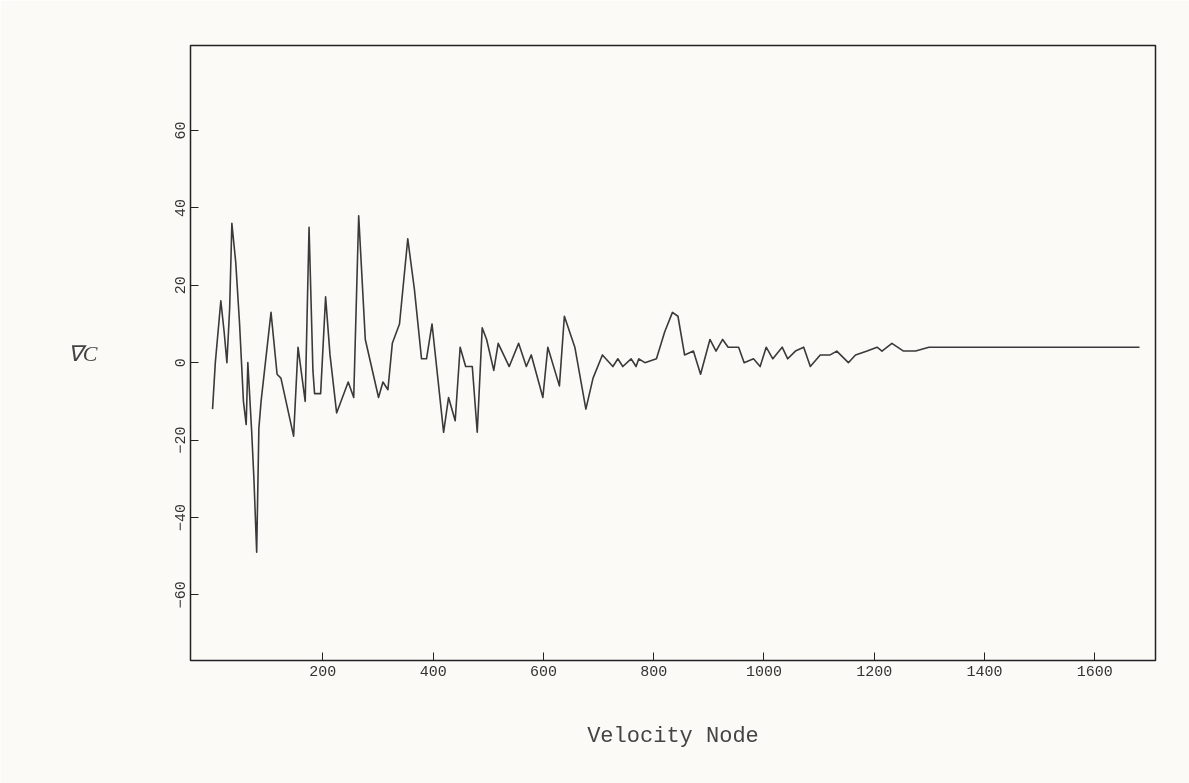 The width and height of the screenshot is (1189, 783). What do you see at coordinates (323, 672) in the screenshot?
I see `x-tick-label: 200` at bounding box center [323, 672].